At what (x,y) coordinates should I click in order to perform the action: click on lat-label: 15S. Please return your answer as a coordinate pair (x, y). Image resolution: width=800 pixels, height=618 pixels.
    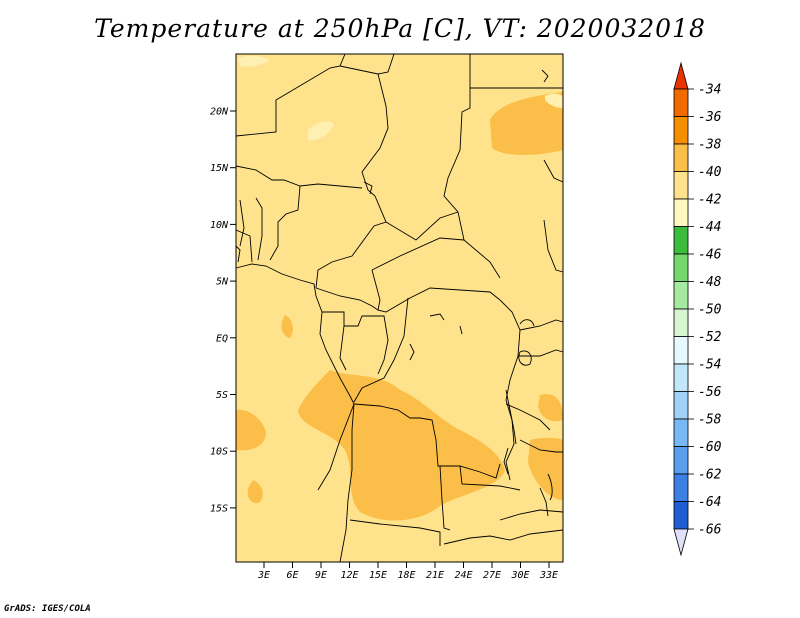
    Looking at the image, I should click on (219, 508).